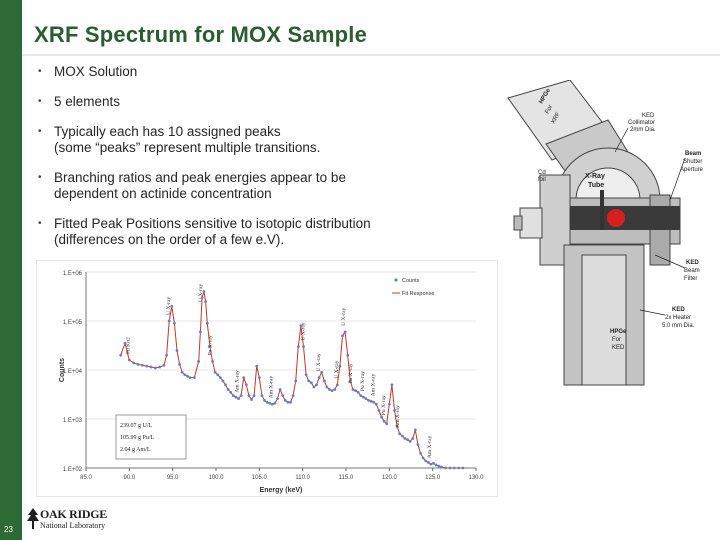 Image resolution: width=720 pixels, height=540 pixels. I want to click on svg-text: XRF, so click(556, 118).